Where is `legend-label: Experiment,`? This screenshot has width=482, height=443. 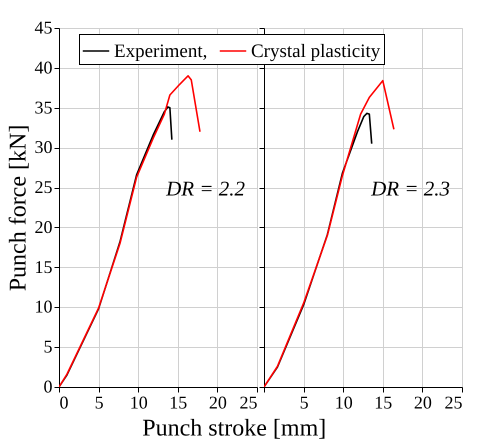
legend-label: Experiment, is located at coordinates (161, 51).